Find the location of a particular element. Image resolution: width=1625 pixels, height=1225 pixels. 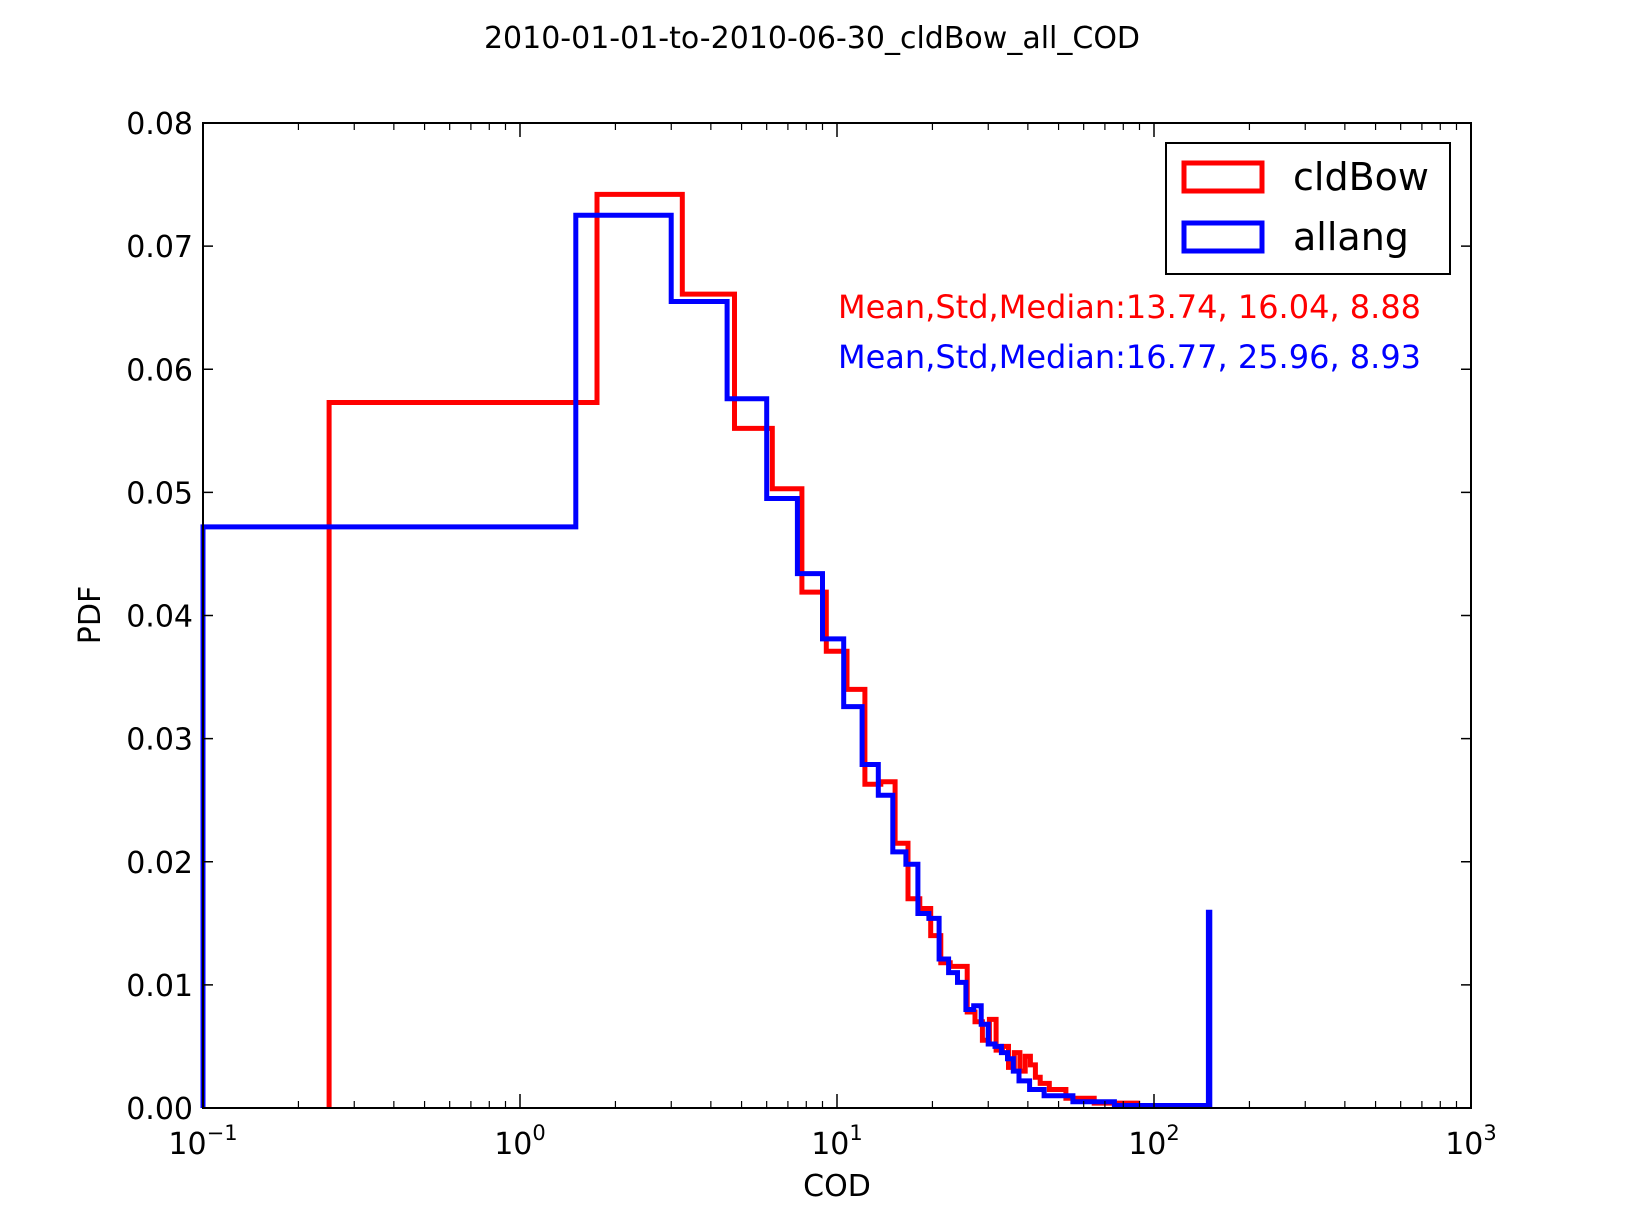

x-axis-label: COD is located at coordinates (837, 1186).